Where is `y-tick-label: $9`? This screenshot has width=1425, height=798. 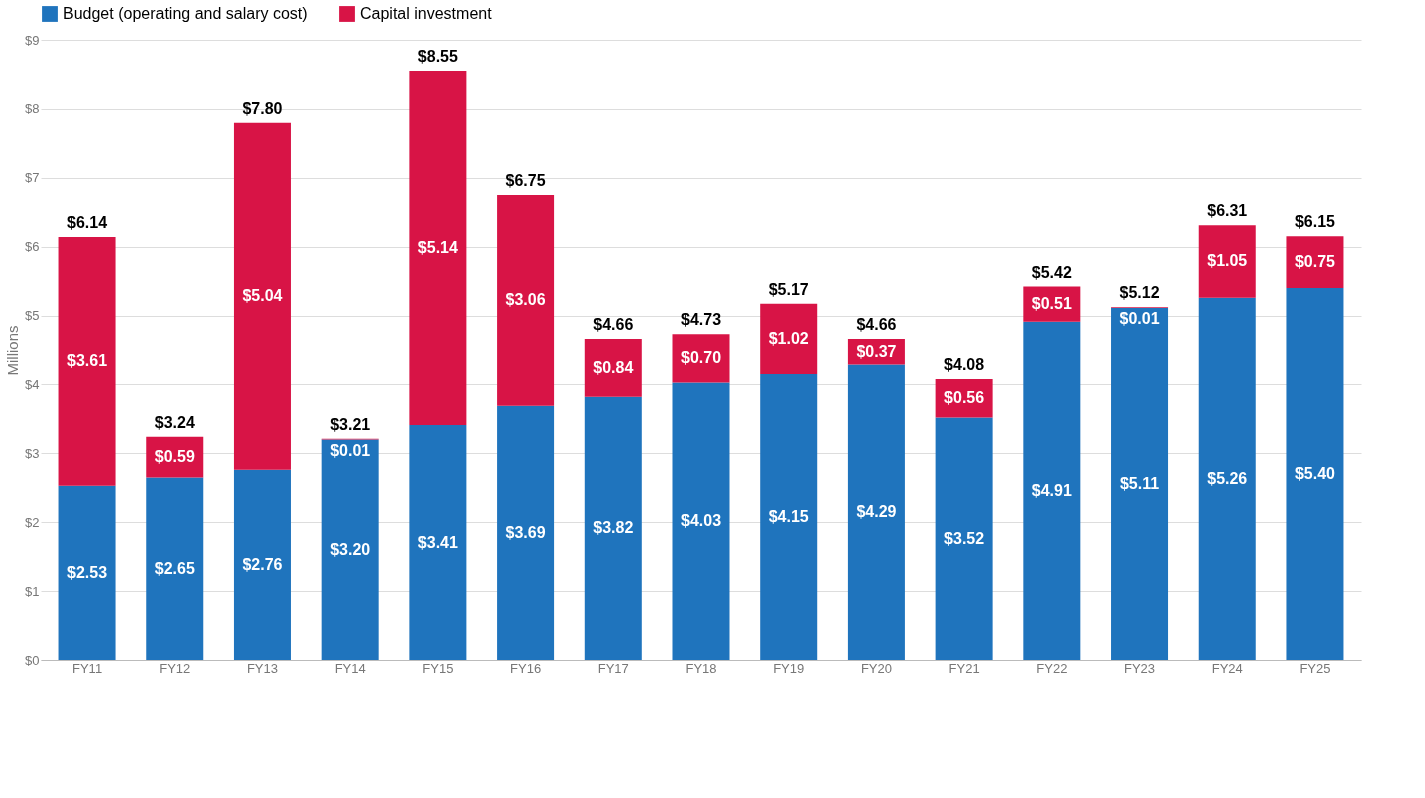
y-tick-label: $9 is located at coordinates (32, 40).